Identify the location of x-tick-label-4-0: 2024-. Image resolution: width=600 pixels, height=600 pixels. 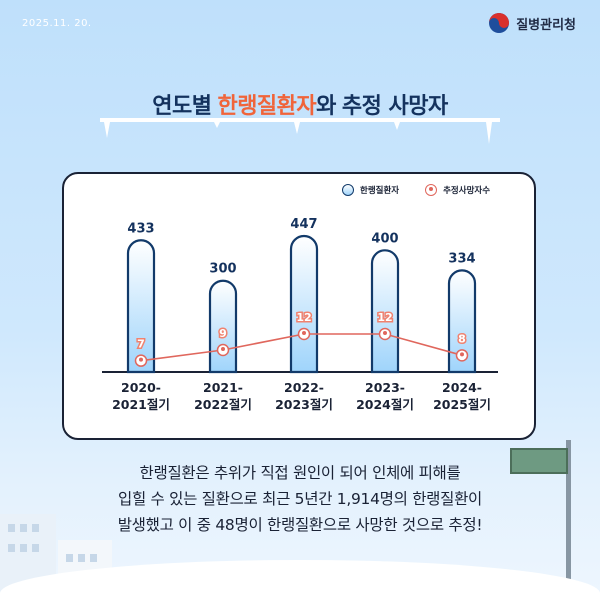
(462, 387).